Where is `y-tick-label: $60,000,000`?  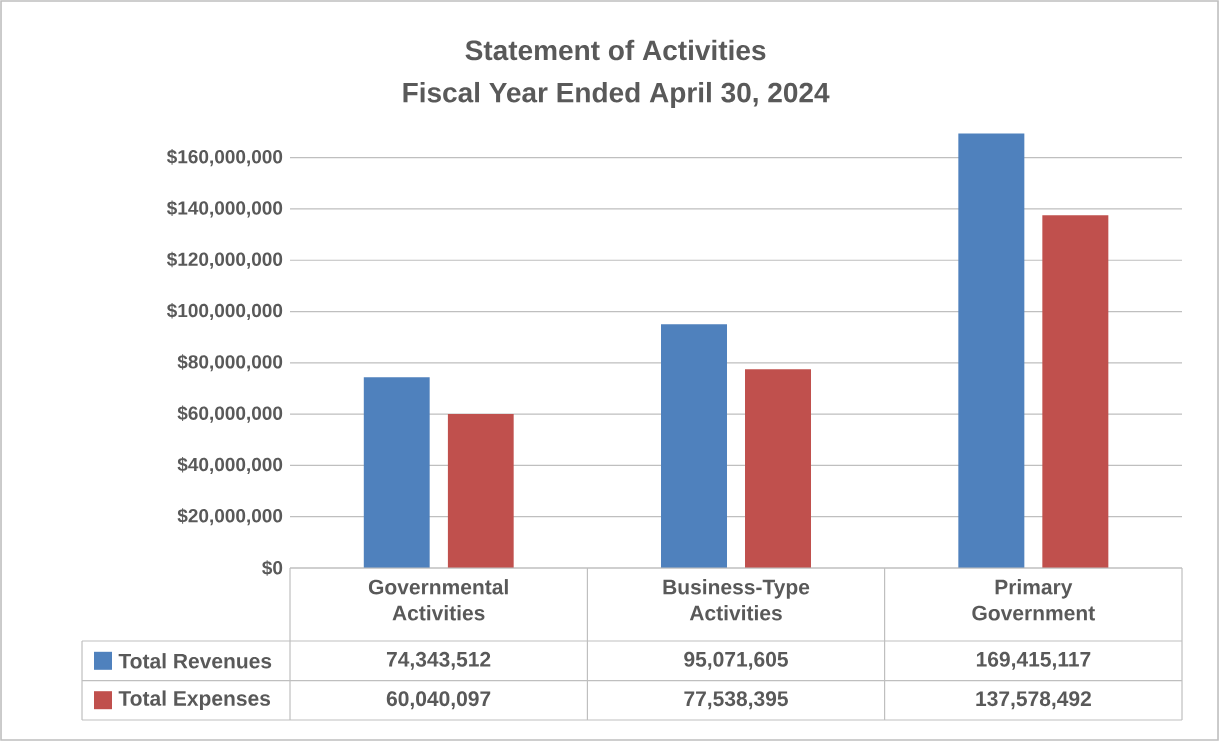
y-tick-label: $60,000,000 is located at coordinates (230, 414).